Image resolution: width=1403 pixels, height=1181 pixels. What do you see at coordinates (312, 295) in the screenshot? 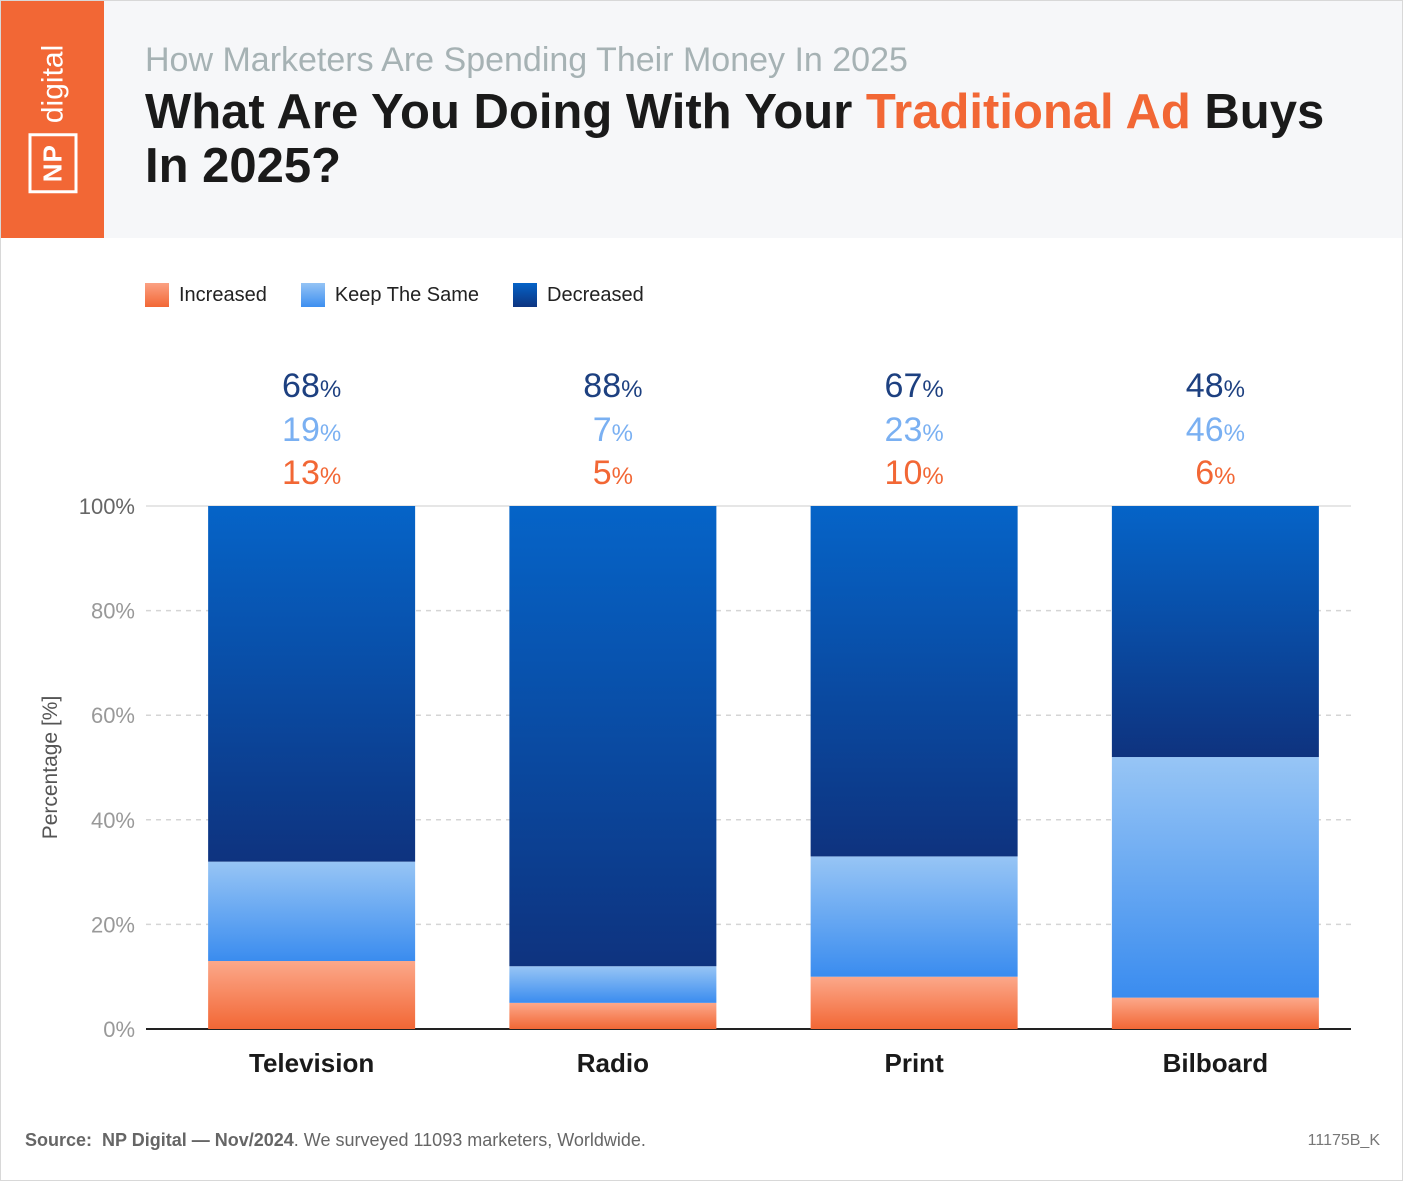
I see `legend-swatch-keep` at bounding box center [312, 295].